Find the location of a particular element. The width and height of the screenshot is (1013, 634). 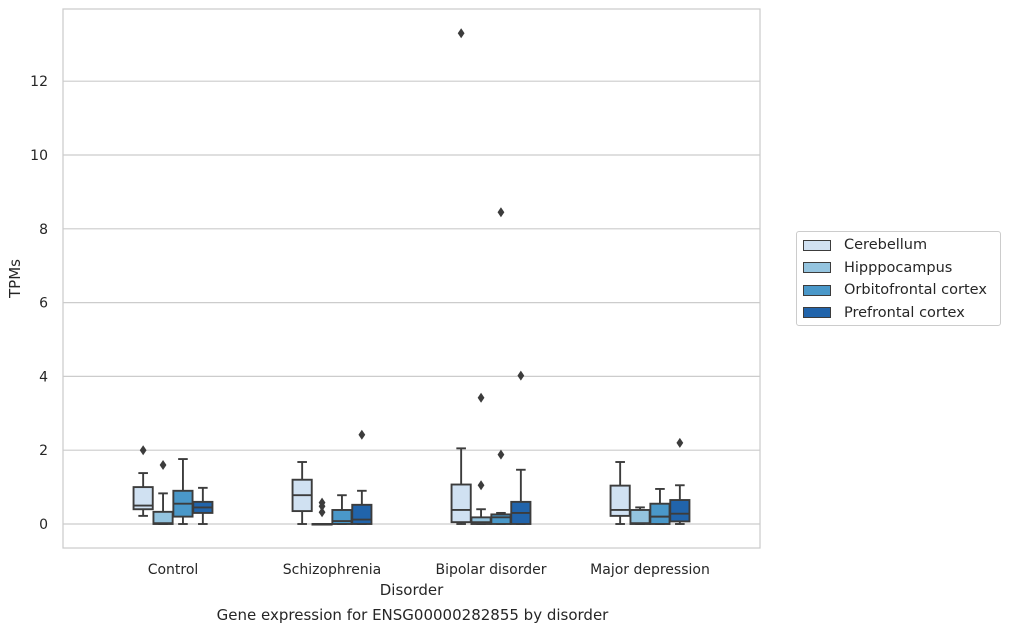

y-tick-label-2: 2 is located at coordinates (43, 451).